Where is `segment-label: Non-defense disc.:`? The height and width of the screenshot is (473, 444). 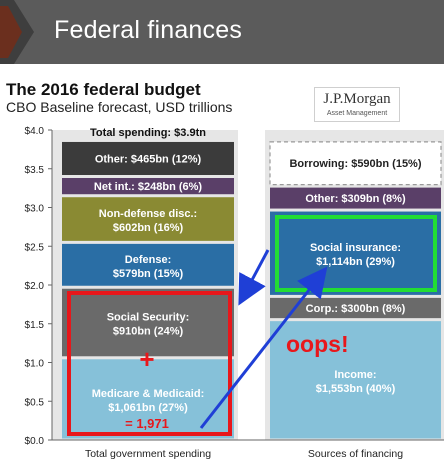 segment-label: Non-defense disc.: is located at coordinates (148, 214).